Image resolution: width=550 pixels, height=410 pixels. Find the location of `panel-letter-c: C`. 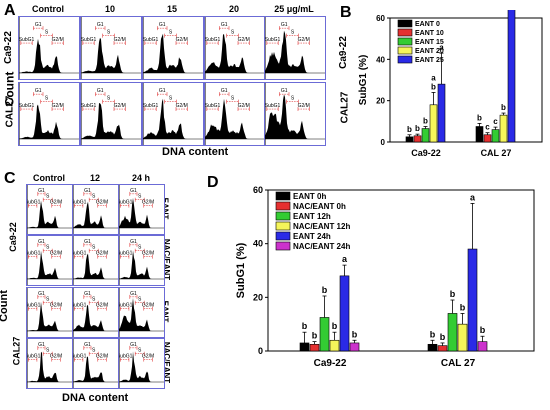

panel-letter-c: C is located at coordinates (10, 178).